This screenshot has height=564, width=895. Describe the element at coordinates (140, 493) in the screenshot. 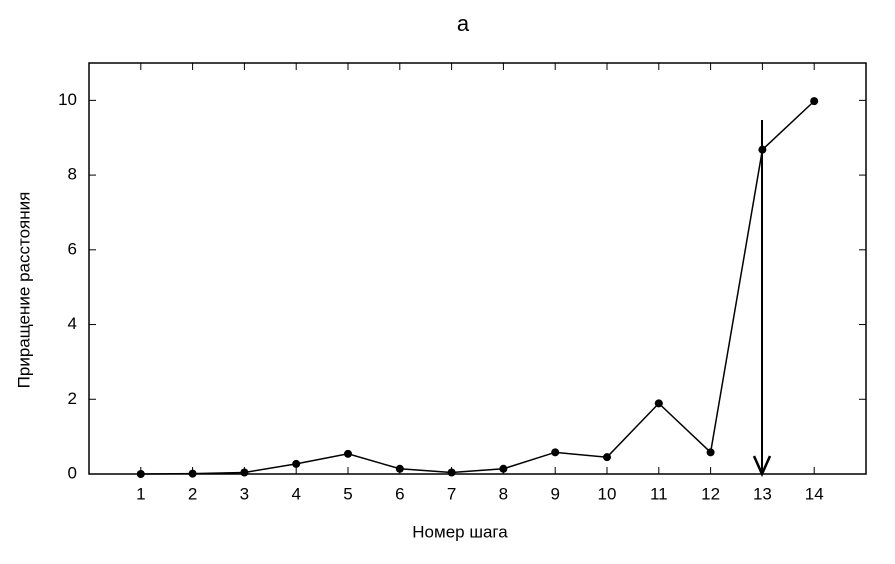

I see `x-tick-label: 1` at that location.